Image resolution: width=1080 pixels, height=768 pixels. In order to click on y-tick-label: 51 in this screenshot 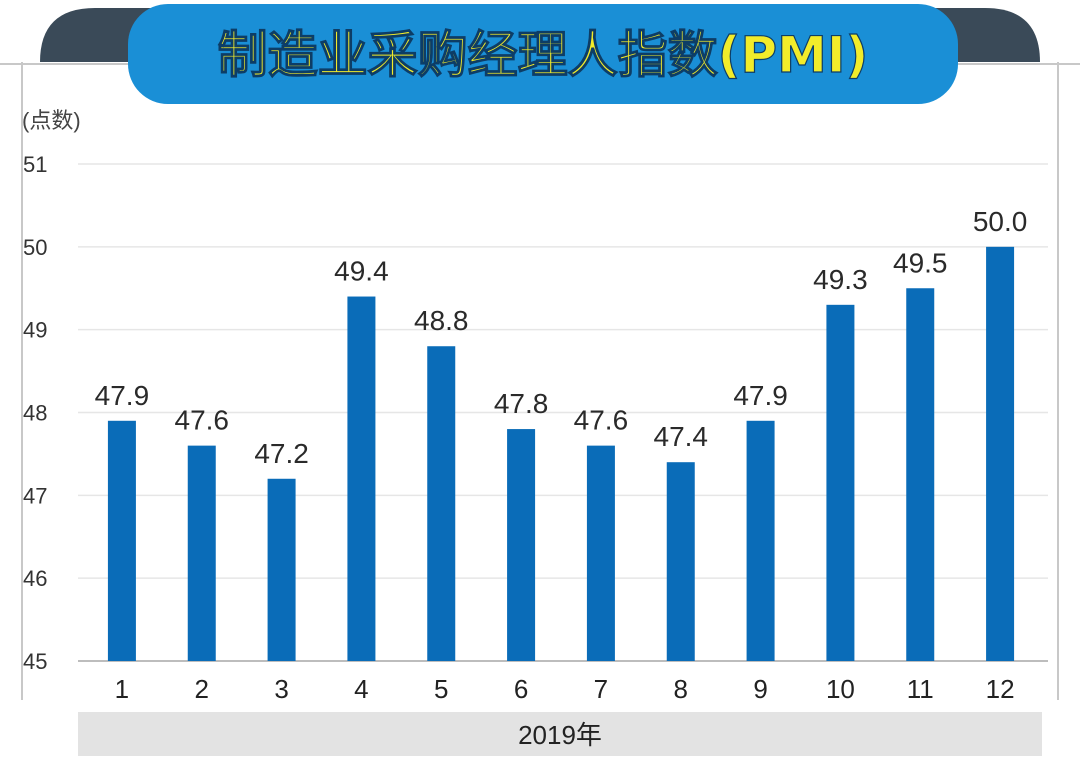, I will do `click(35, 164)`.